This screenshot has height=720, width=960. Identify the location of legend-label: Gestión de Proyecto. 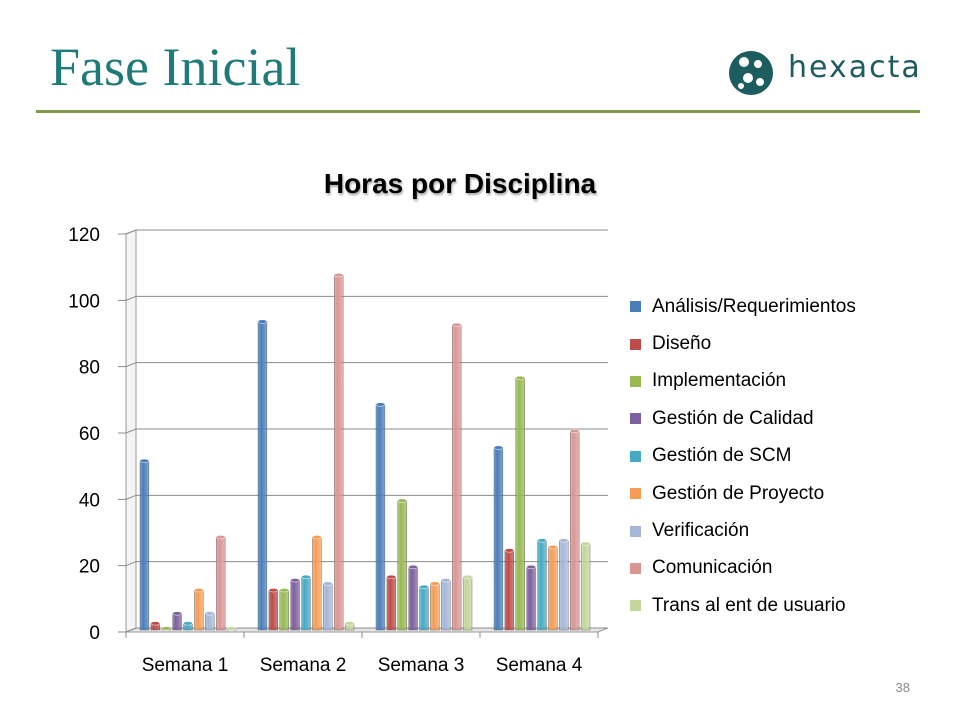
(738, 493).